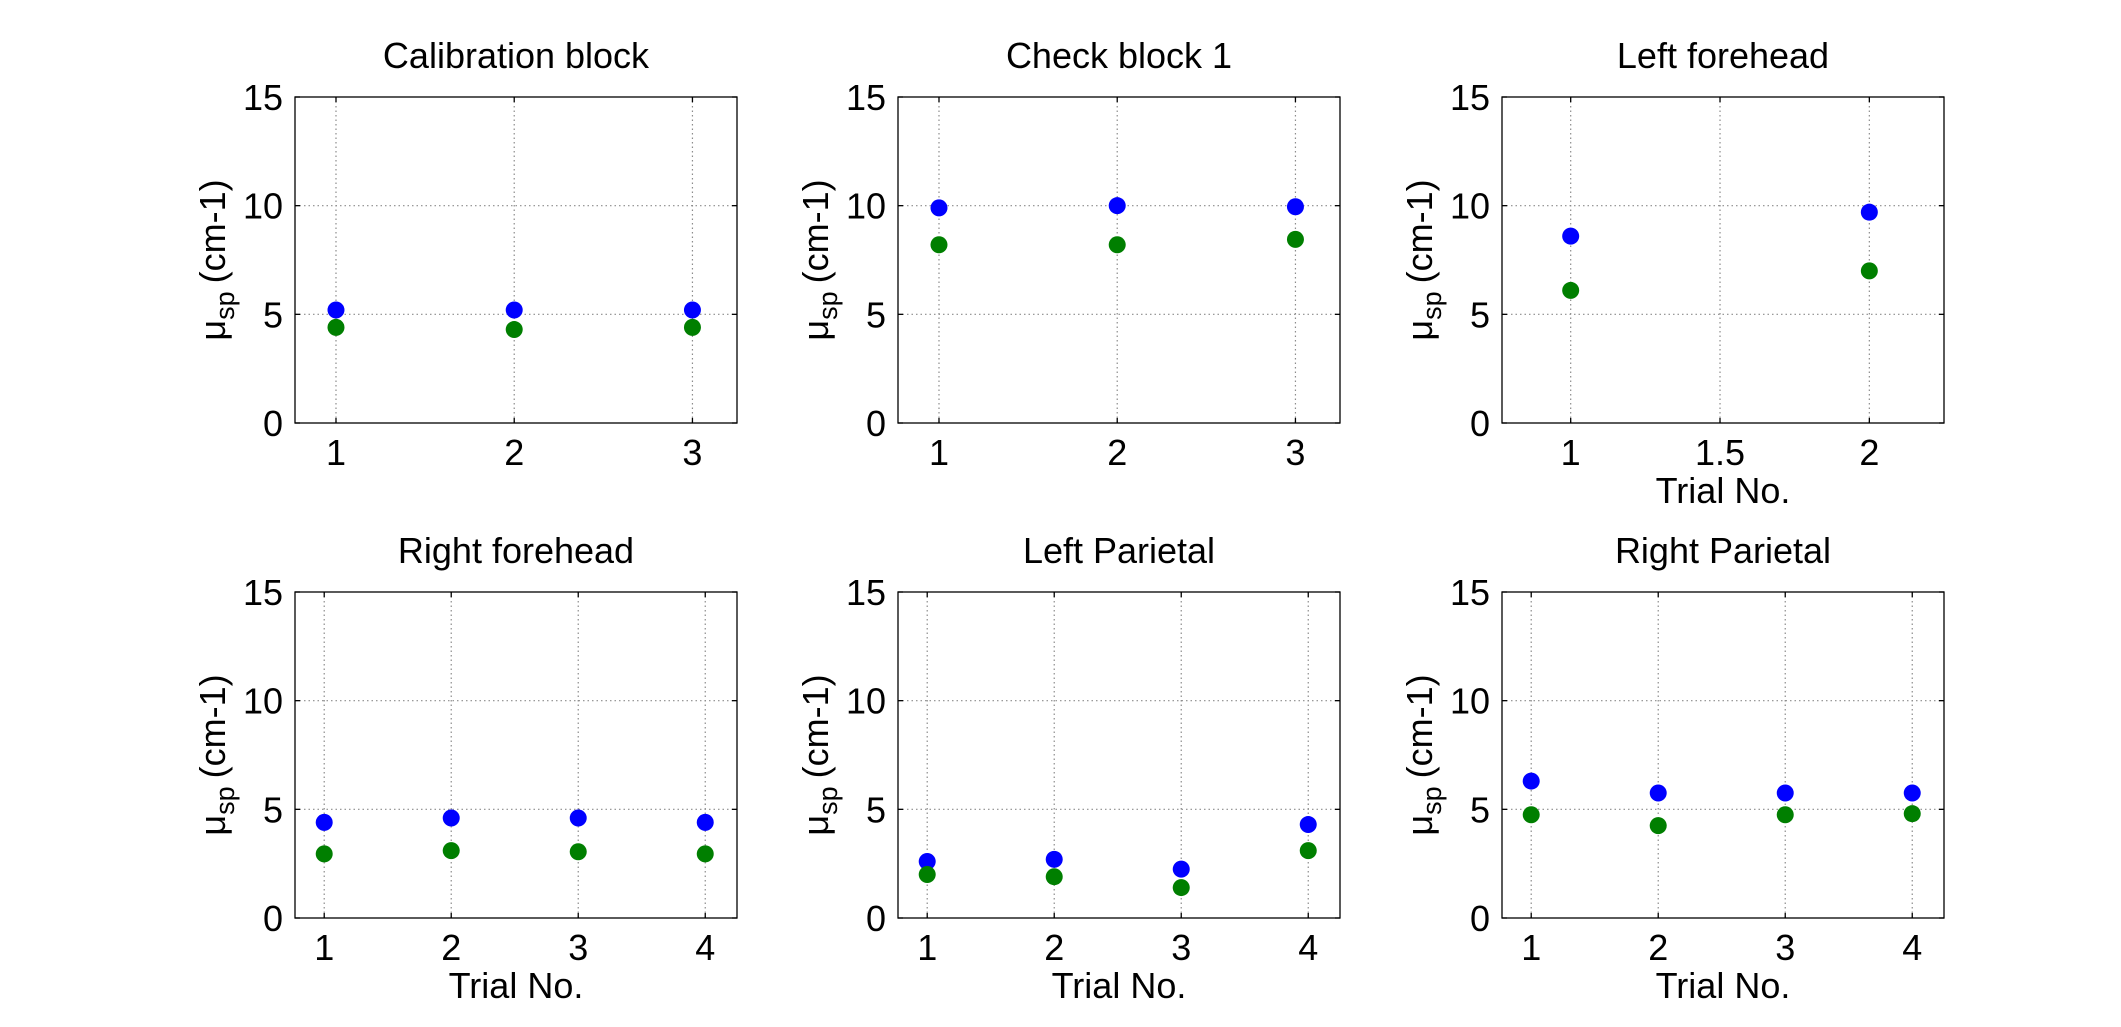 This screenshot has height=1027, width=2121. Describe the element at coordinates (465, 254) in the screenshot. I see `subplot-1: 1 2 3 0 5 10 15 Calibration block μsp (cm-1)` at that location.